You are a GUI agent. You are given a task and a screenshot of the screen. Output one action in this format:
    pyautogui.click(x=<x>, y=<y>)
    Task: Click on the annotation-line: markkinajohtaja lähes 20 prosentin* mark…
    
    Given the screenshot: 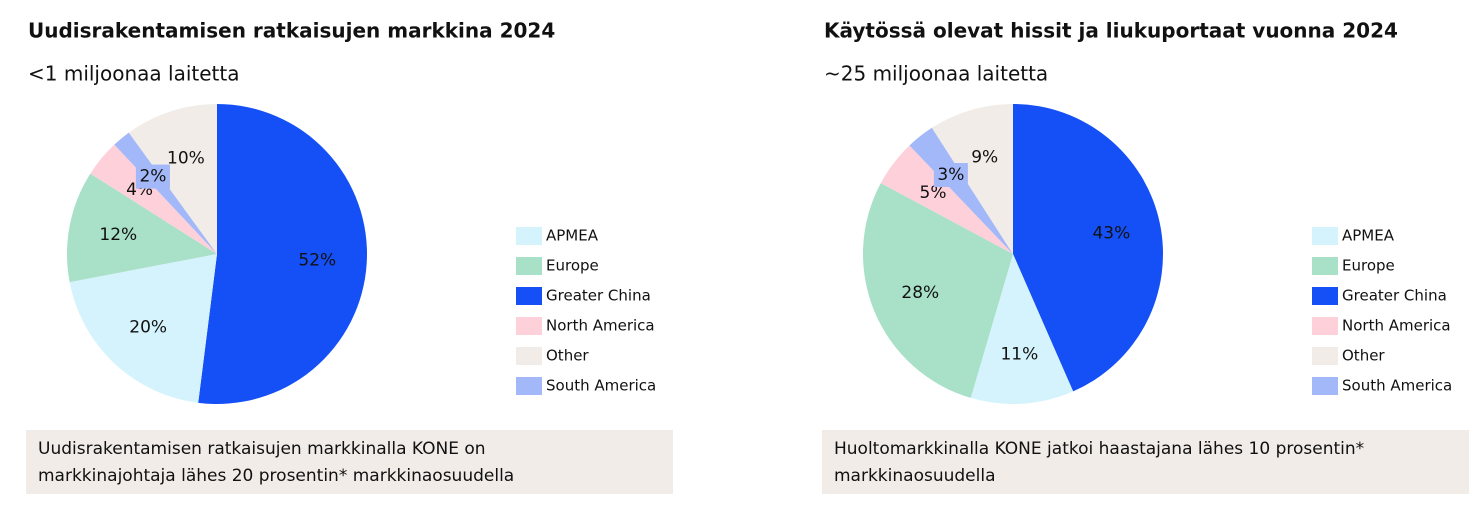 What is the action you would take?
    pyautogui.click(x=276, y=476)
    